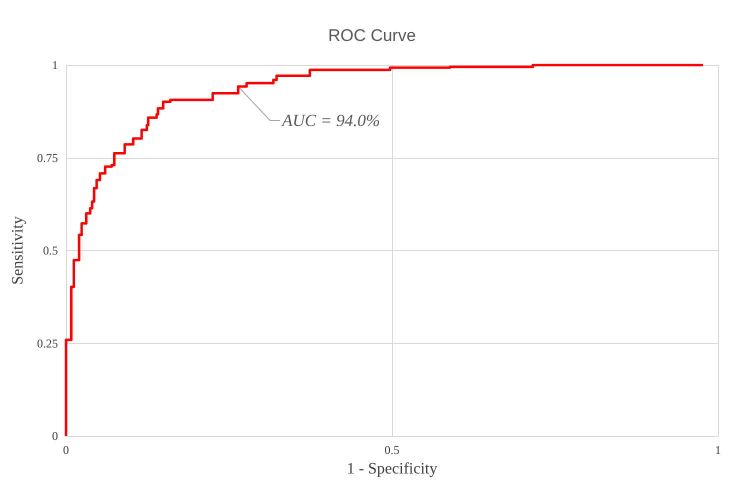 The width and height of the screenshot is (744, 491). What do you see at coordinates (47, 157) in the screenshot?
I see `y-tick-label: 0.75` at bounding box center [47, 157].